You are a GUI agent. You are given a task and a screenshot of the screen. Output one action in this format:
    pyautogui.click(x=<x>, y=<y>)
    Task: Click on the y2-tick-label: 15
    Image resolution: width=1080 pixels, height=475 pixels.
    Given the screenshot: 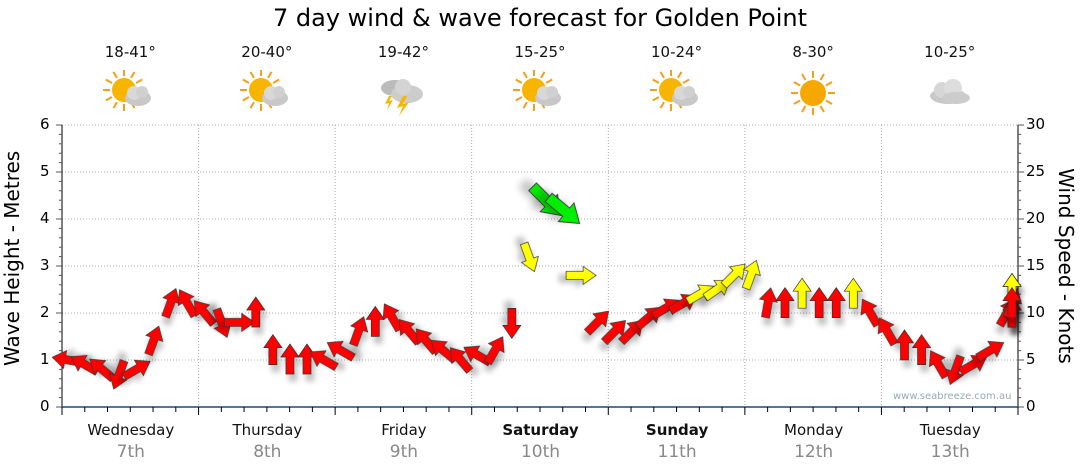 What is the action you would take?
    pyautogui.click(x=1036, y=265)
    